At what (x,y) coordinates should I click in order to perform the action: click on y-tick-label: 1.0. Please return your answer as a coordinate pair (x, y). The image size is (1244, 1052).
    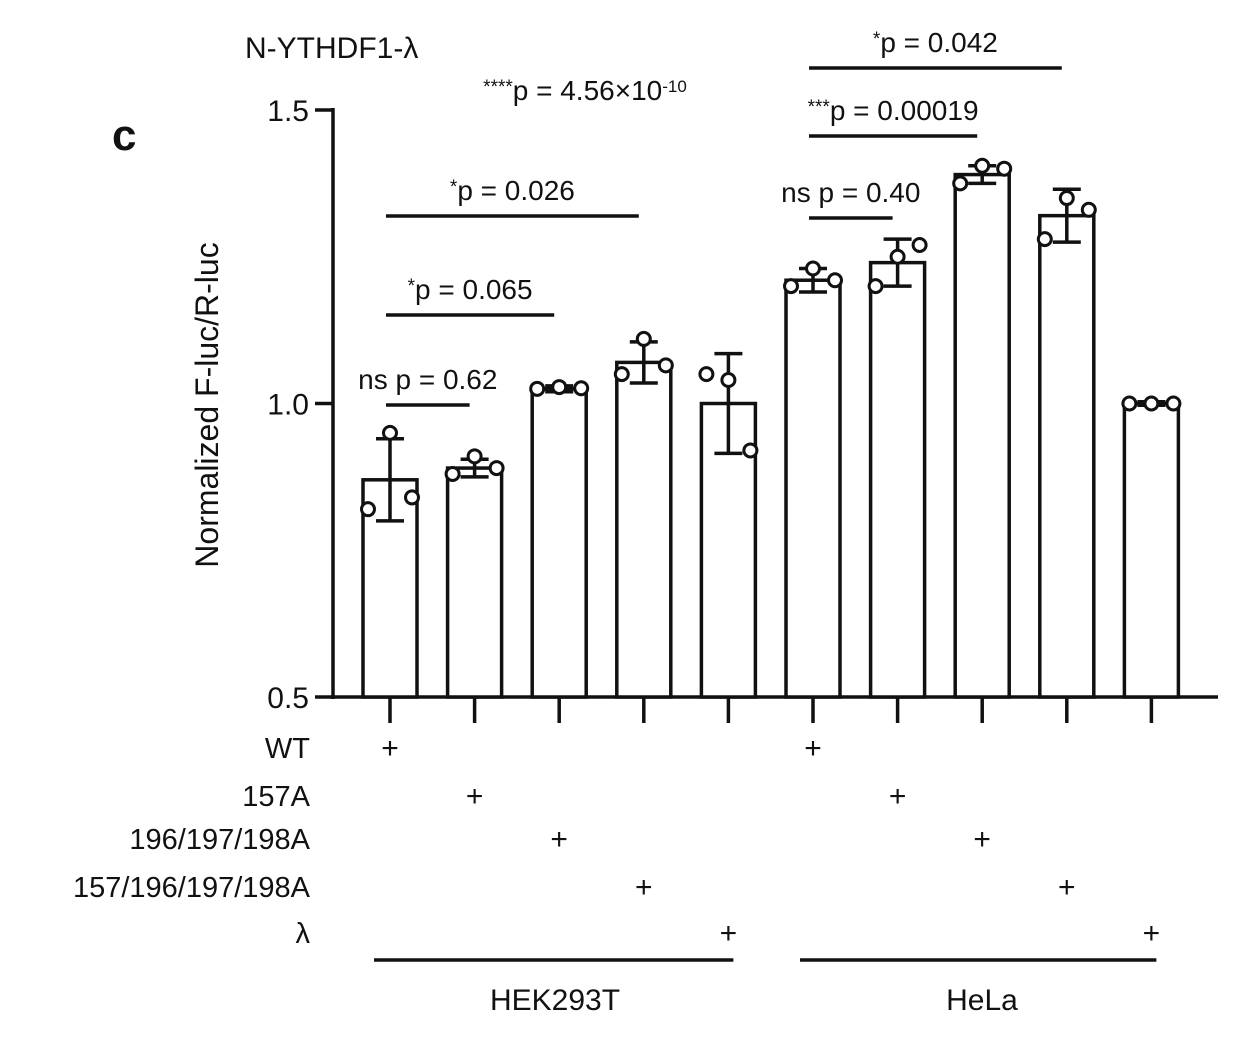
    Looking at the image, I should click on (288, 405).